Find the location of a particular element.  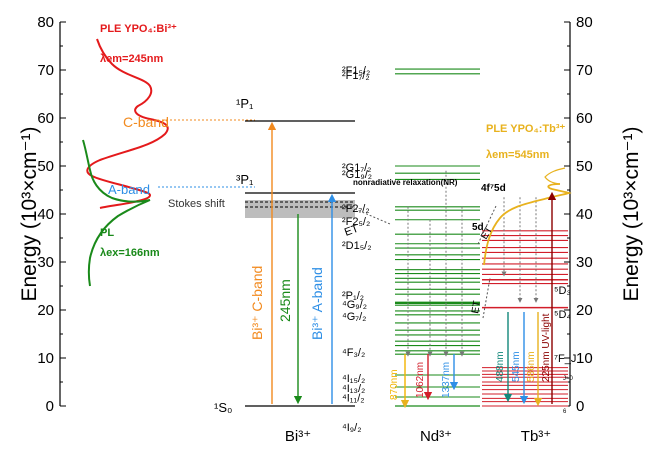

right-tick-label: 80 is located at coordinates (584, 22).